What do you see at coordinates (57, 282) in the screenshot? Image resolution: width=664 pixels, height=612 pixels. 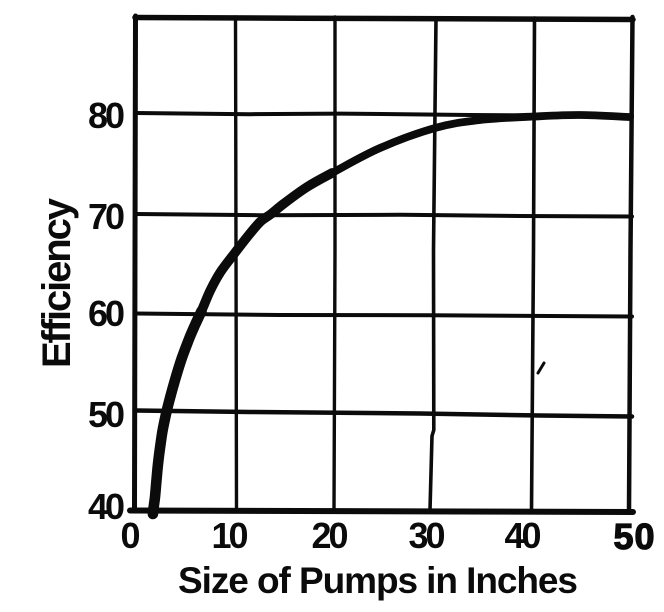 I see `svg-text: Efficiency` at bounding box center [57, 282].